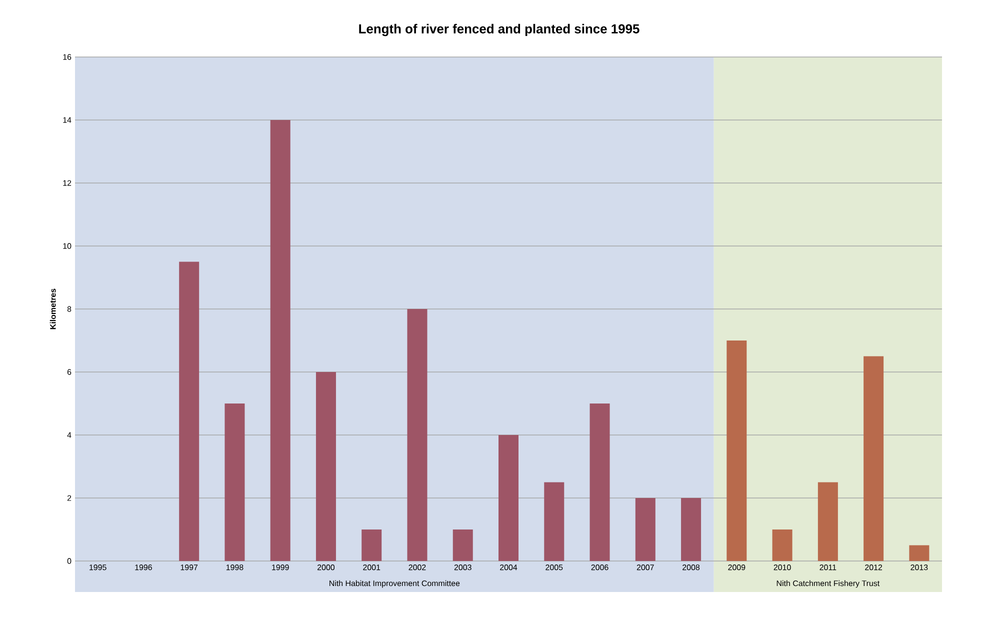  What do you see at coordinates (499, 30) in the screenshot?
I see `chart-title: Length of river fenced and planted since 1995` at bounding box center [499, 30].